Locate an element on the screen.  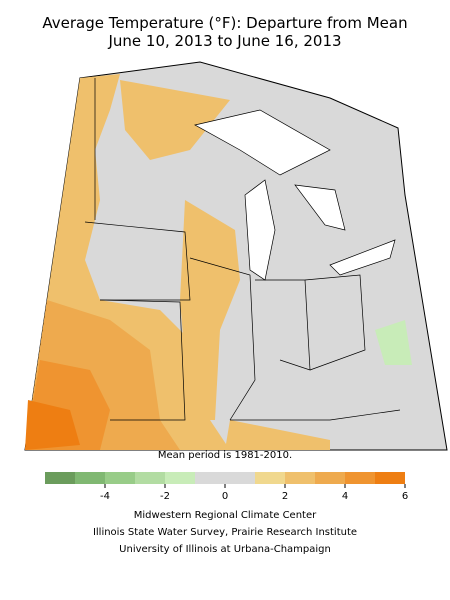
legend-tick-label: 6 is located at coordinates (405, 496).